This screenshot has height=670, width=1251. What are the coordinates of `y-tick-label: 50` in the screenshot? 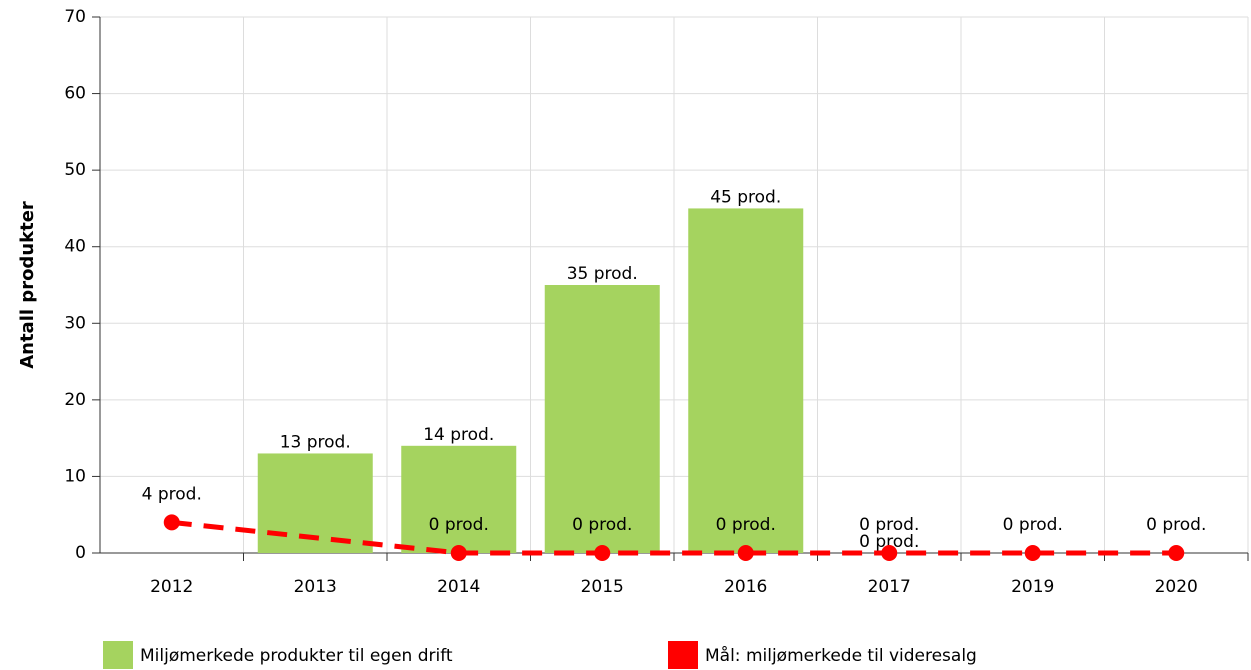 It's located at (75, 170).